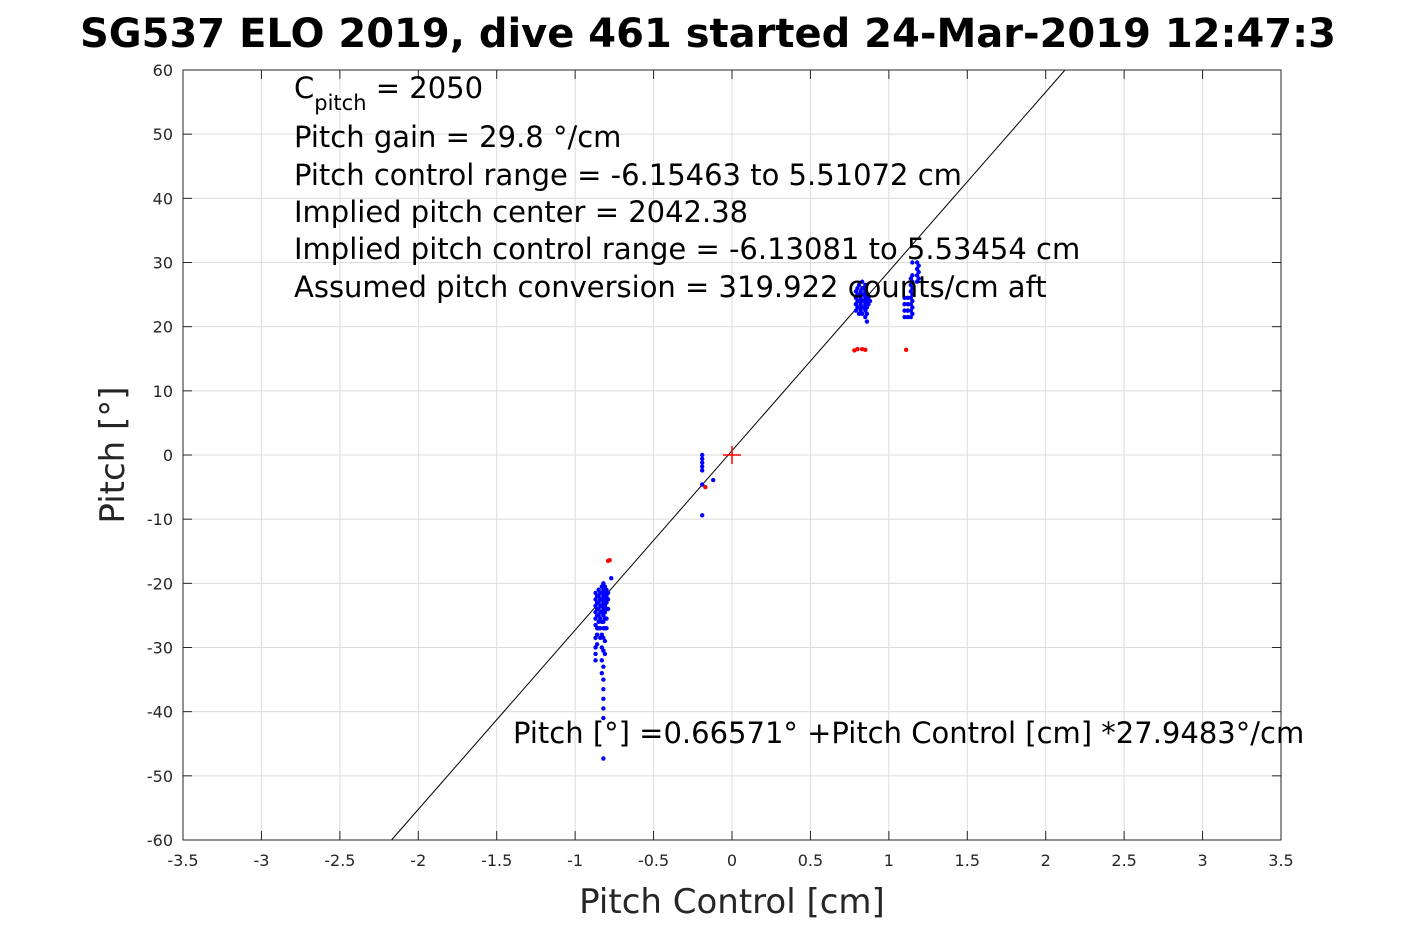 This screenshot has height=945, width=1417. What do you see at coordinates (160, 648) in the screenshot?
I see `y-tick-label: -30` at bounding box center [160, 648].